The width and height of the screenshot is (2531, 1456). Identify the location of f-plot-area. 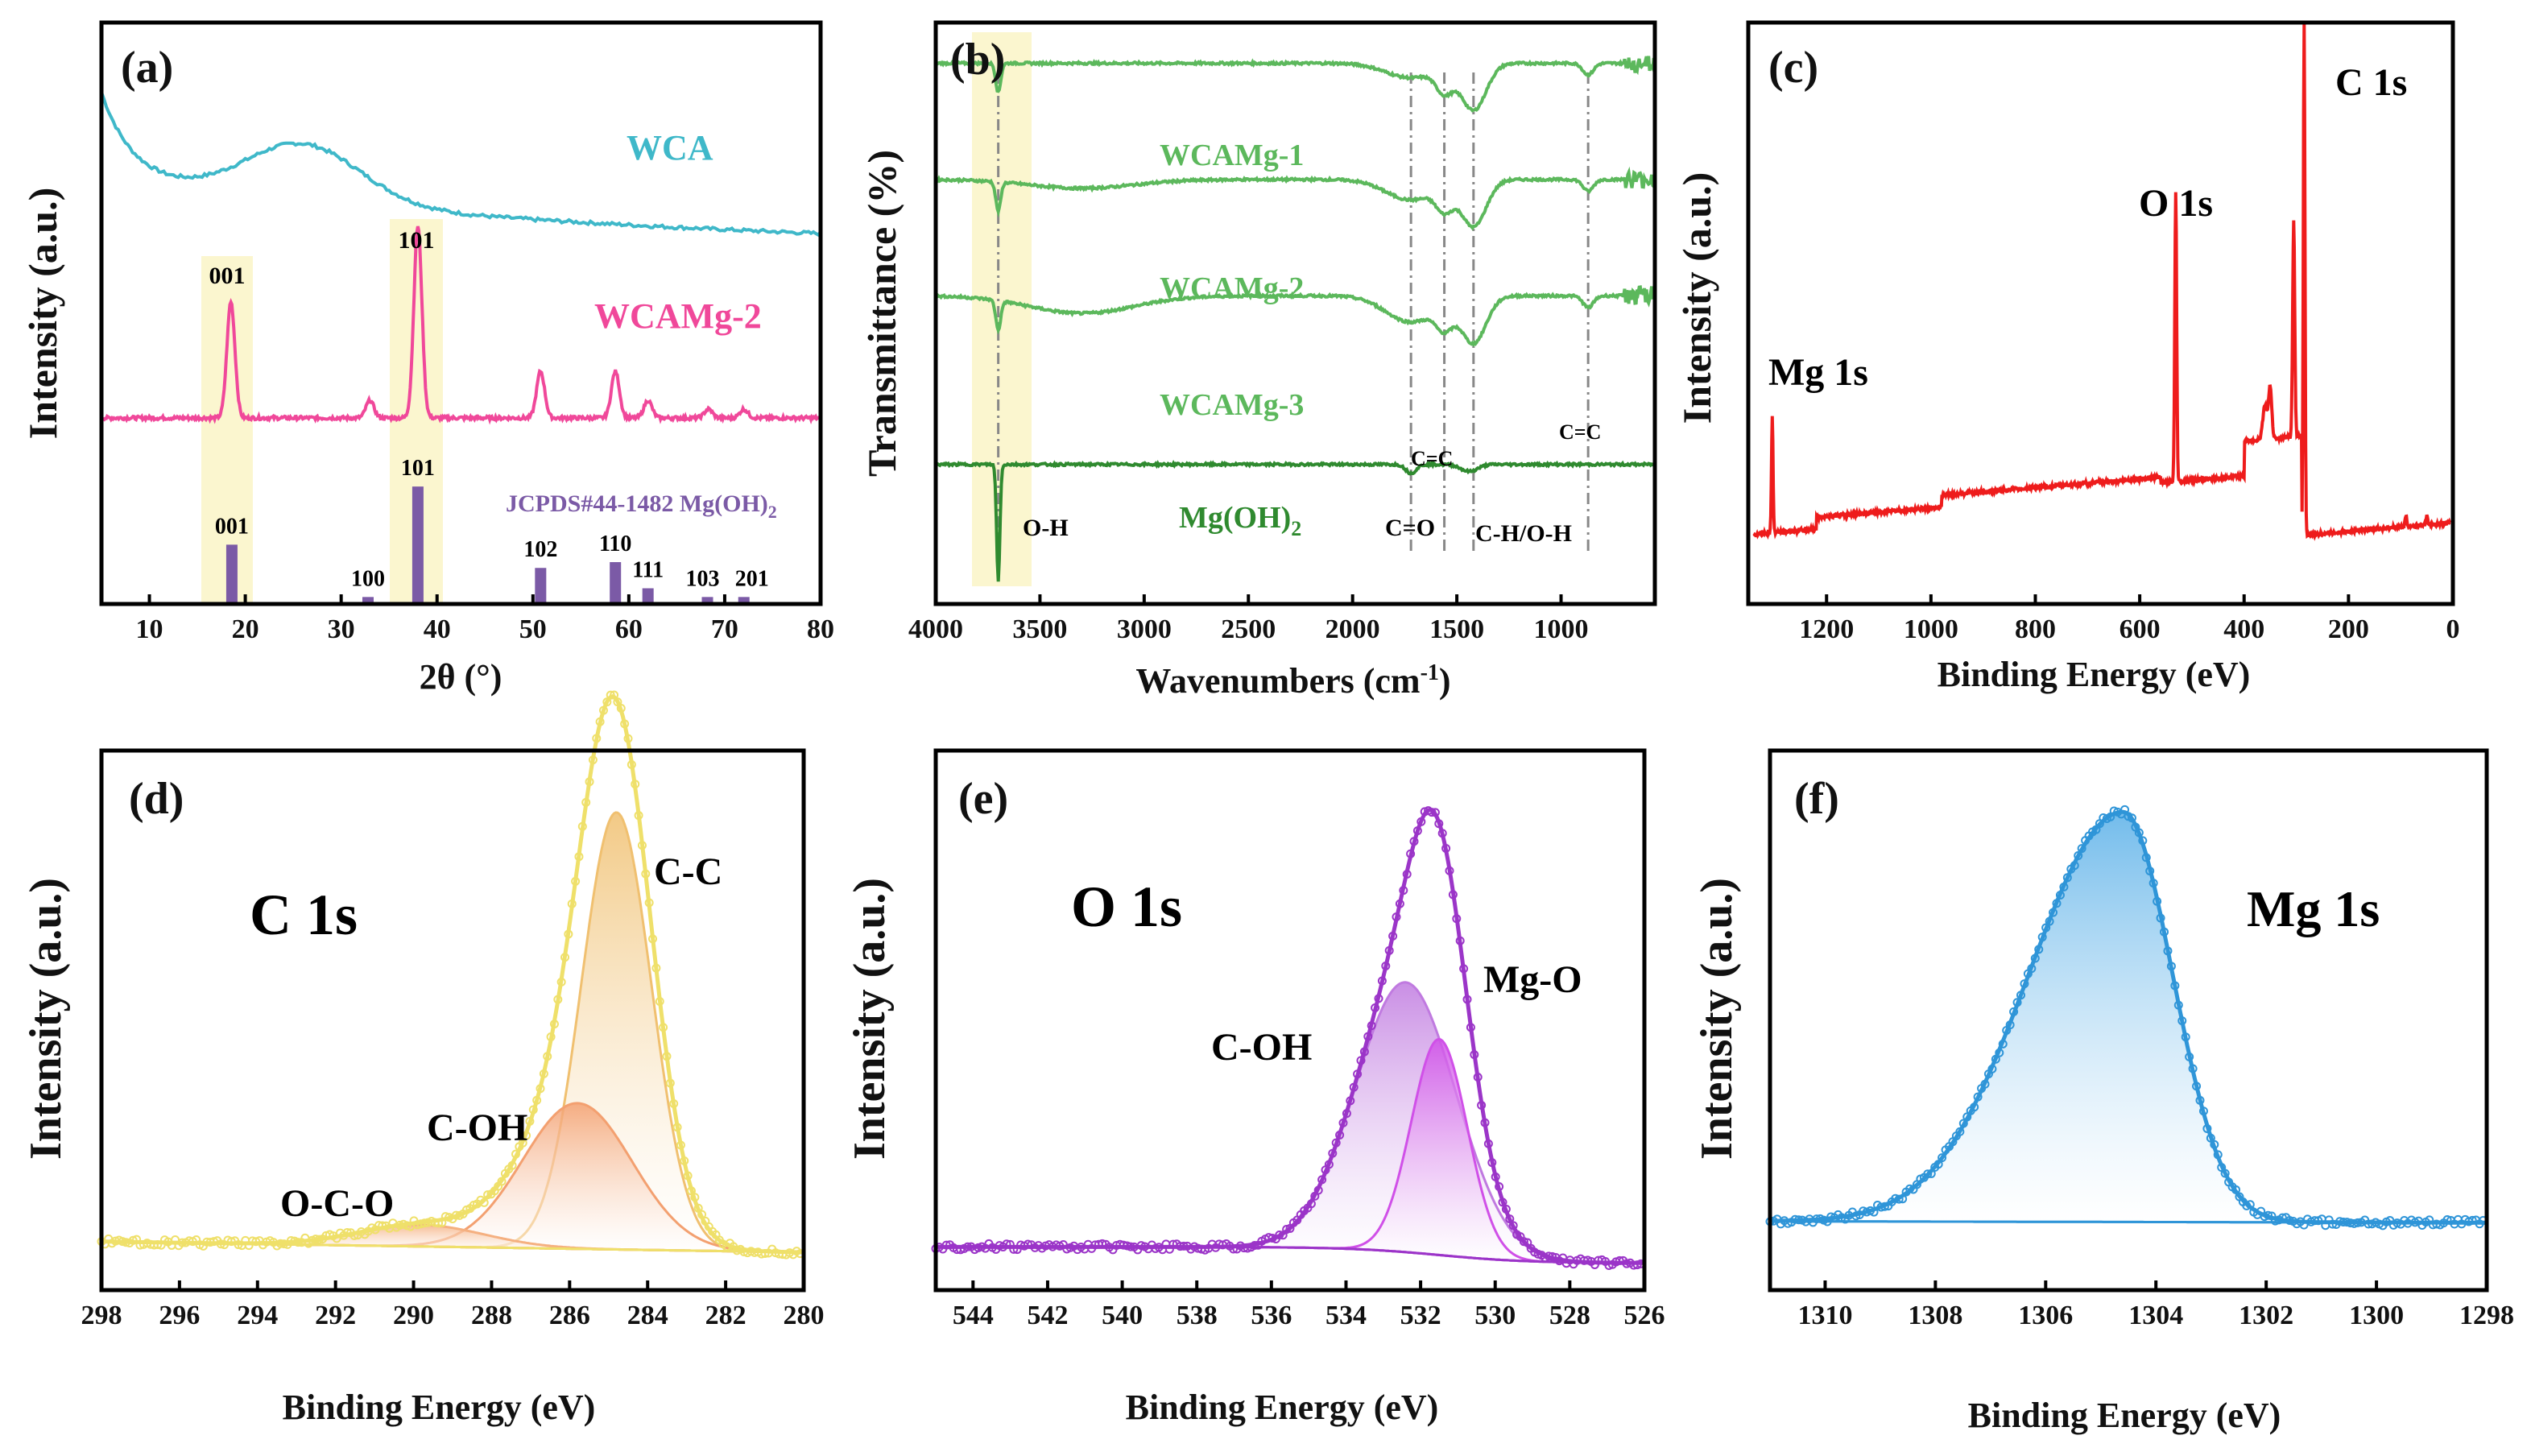
(2126, 1018).